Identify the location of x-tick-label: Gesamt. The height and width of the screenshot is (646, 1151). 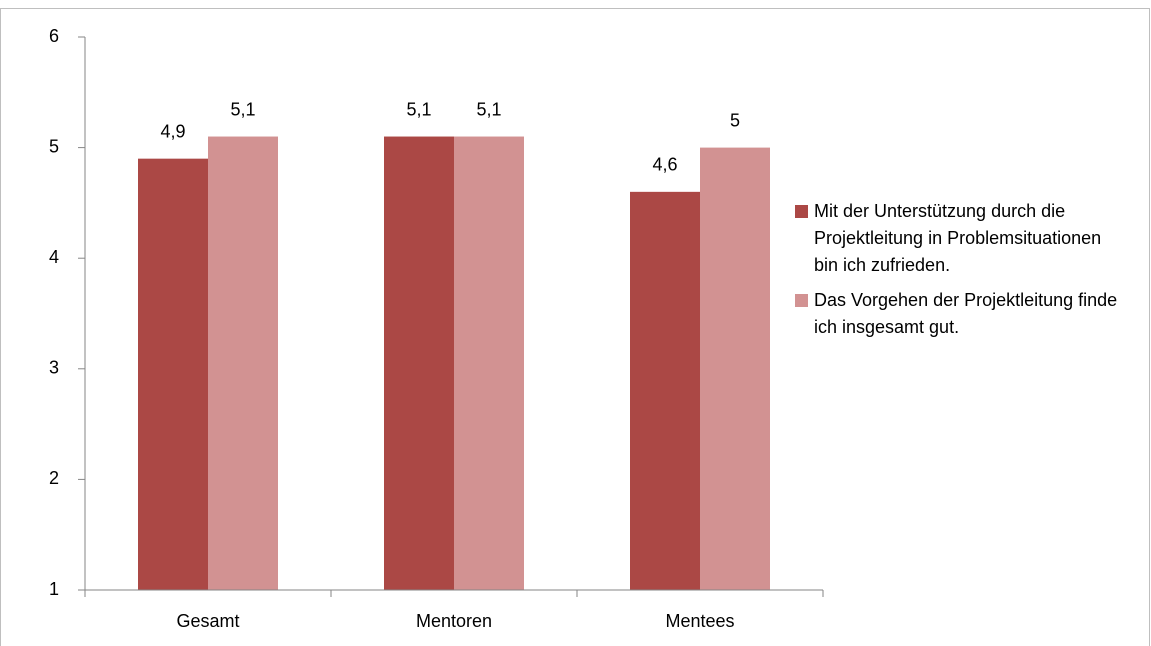
(207, 621).